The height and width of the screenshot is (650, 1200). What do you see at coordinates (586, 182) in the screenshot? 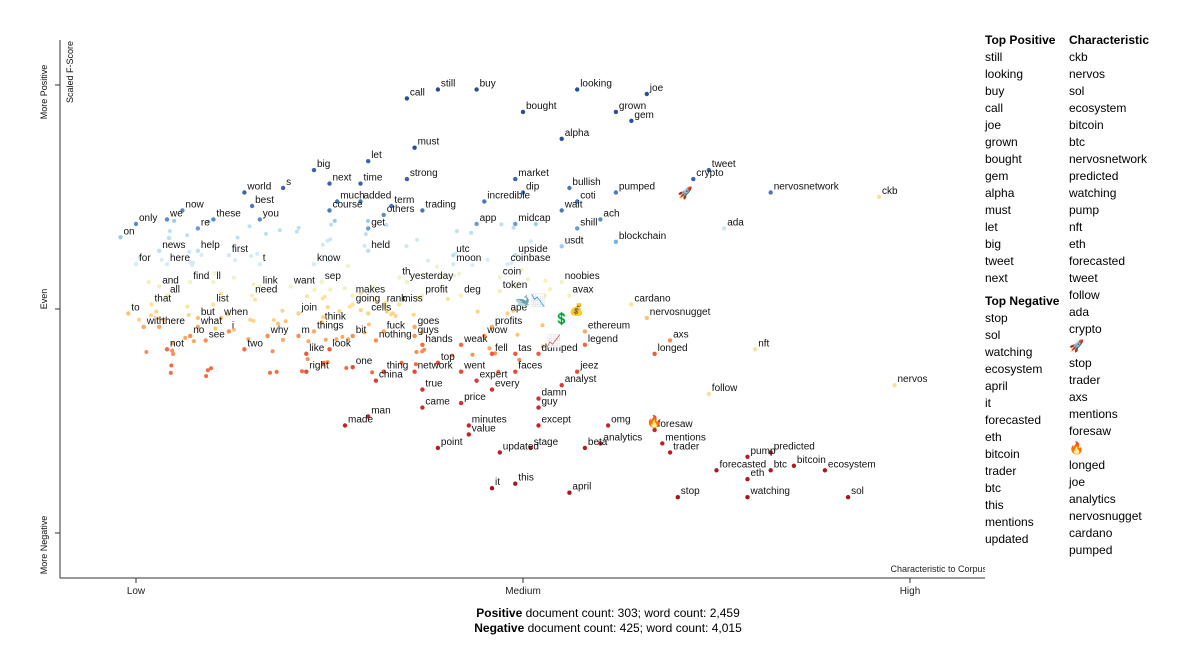
I see `term-label-bullish: bullish` at bounding box center [586, 182].